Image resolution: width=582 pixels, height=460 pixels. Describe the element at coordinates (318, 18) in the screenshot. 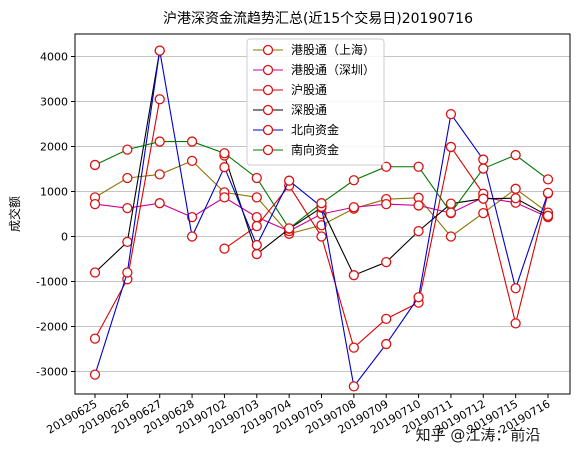

I see `chart-title: 沪港深资金流趋势汇总(近15个交易日)20190716` at that location.